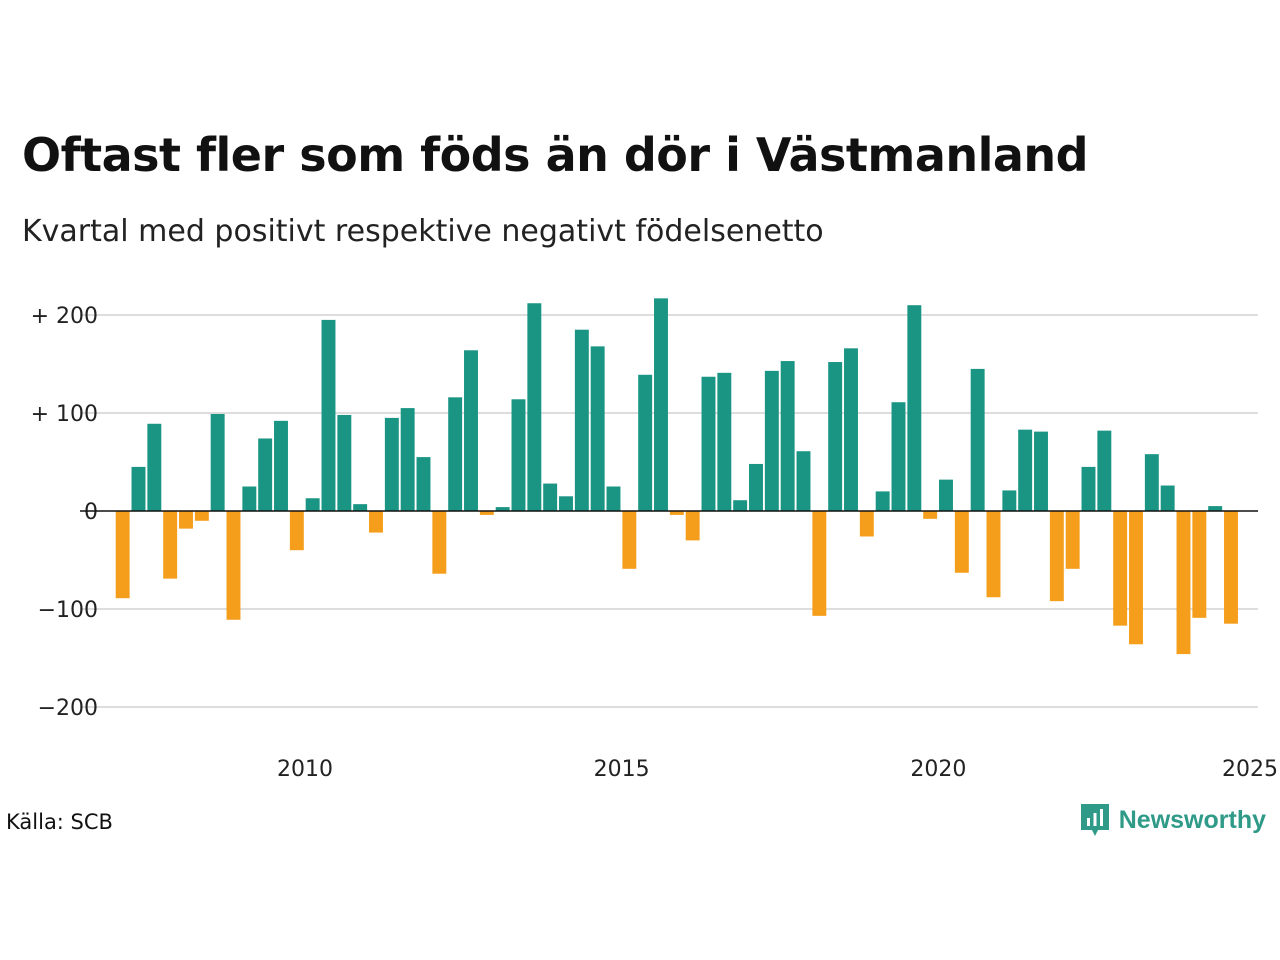  Describe the element at coordinates (59, 822) in the screenshot. I see `source-note: Källa: SCB` at that location.